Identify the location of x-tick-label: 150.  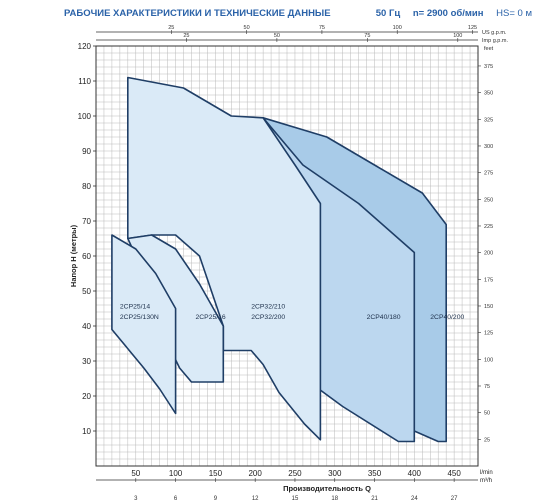
(216, 473).